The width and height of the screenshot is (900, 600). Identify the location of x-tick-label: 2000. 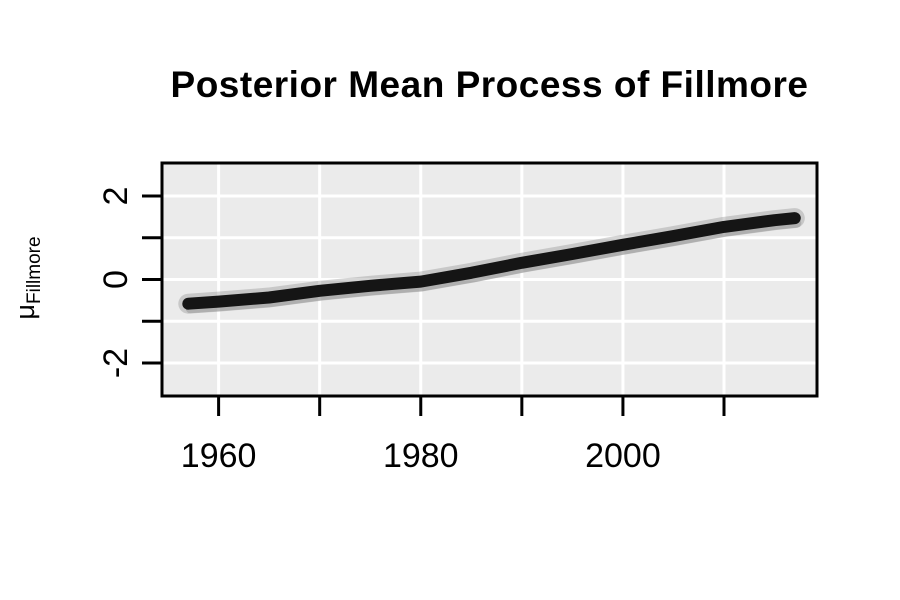
(623, 456).